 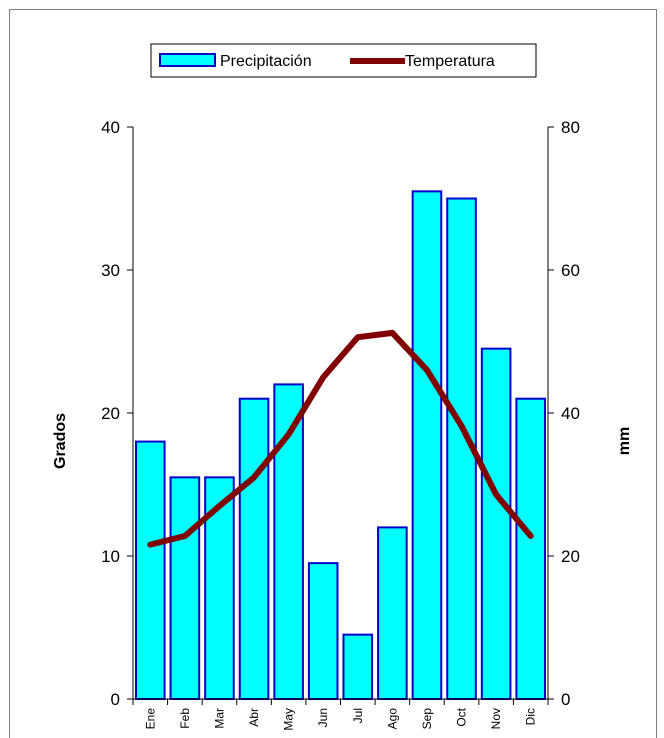 I want to click on left-tick-label-20: 20, so click(x=110, y=413).